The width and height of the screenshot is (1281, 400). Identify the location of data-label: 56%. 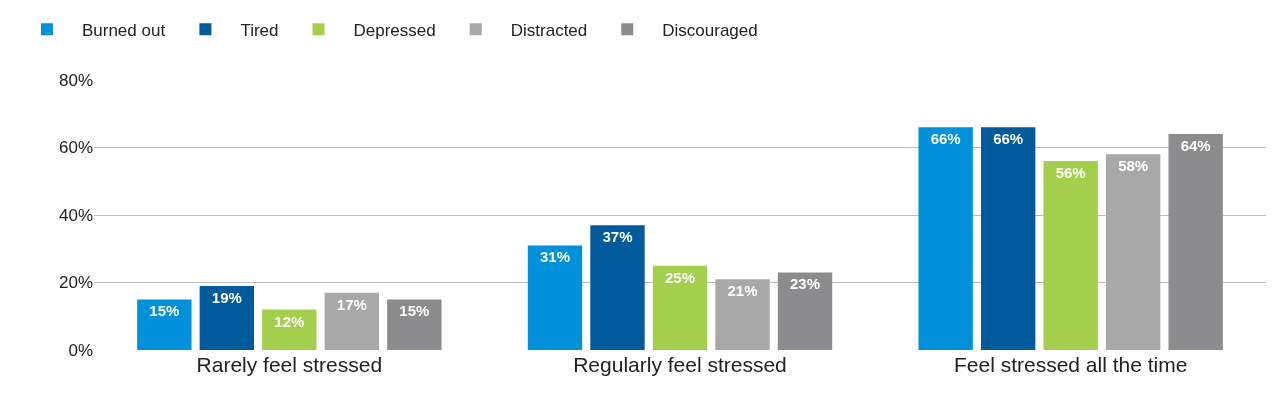
(1070, 172).